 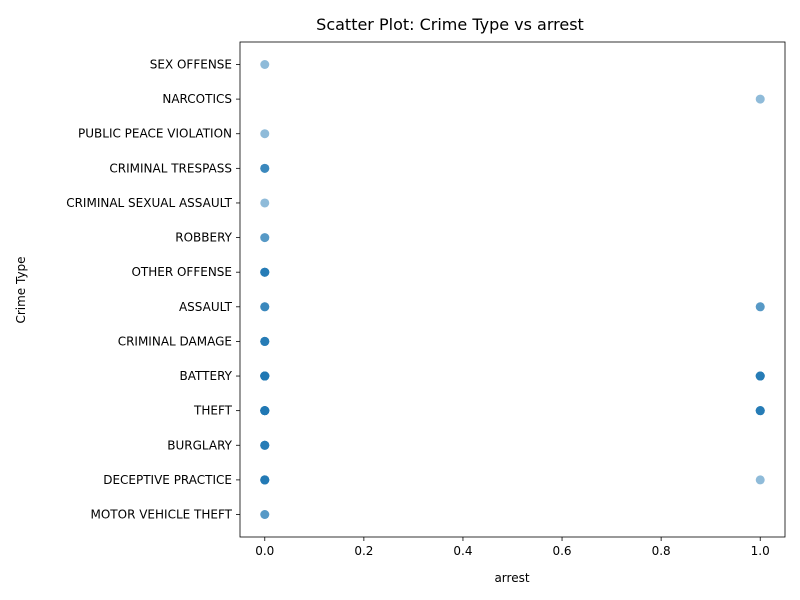 I want to click on x-tick-label: 0.8, so click(x=661, y=551).